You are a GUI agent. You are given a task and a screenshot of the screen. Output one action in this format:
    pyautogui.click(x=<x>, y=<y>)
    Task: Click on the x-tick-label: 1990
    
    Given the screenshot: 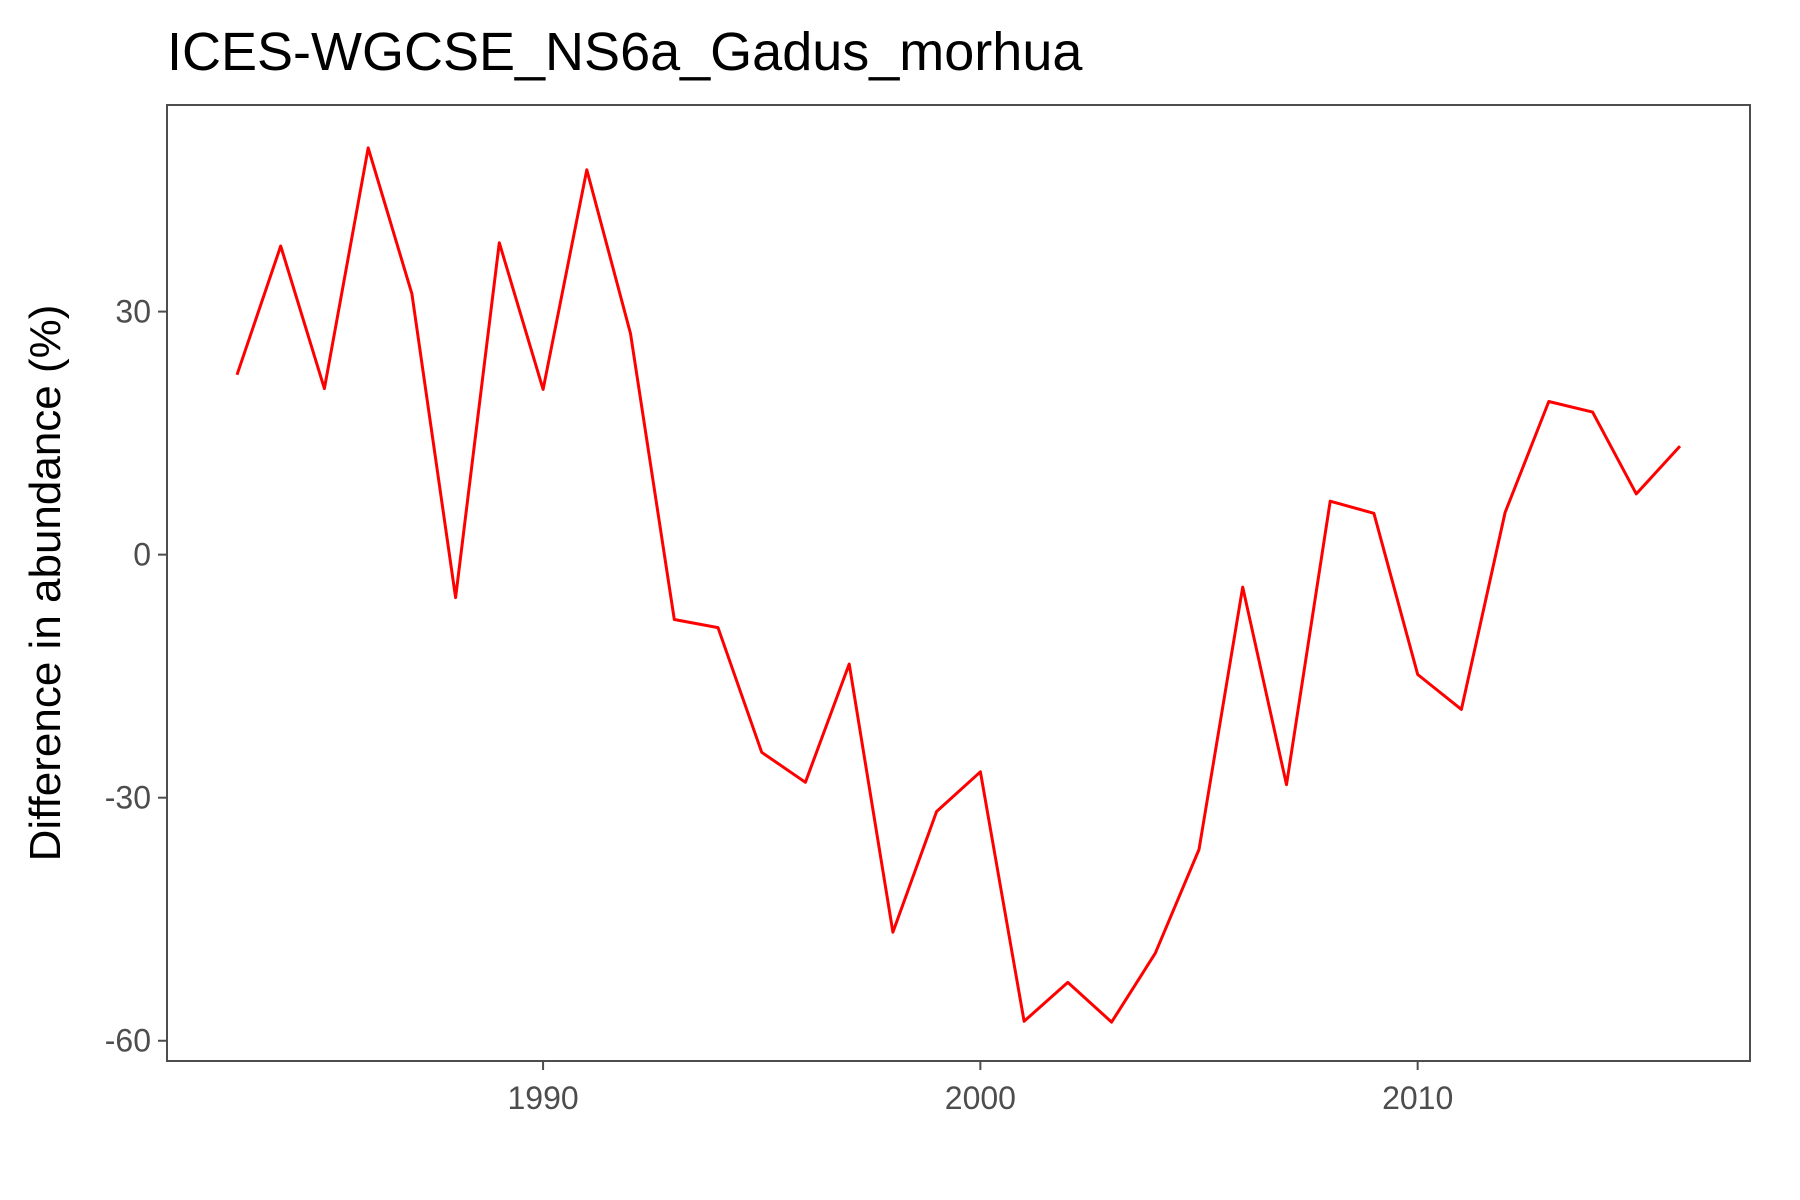 What is the action you would take?
    pyautogui.click(x=542, y=1098)
    